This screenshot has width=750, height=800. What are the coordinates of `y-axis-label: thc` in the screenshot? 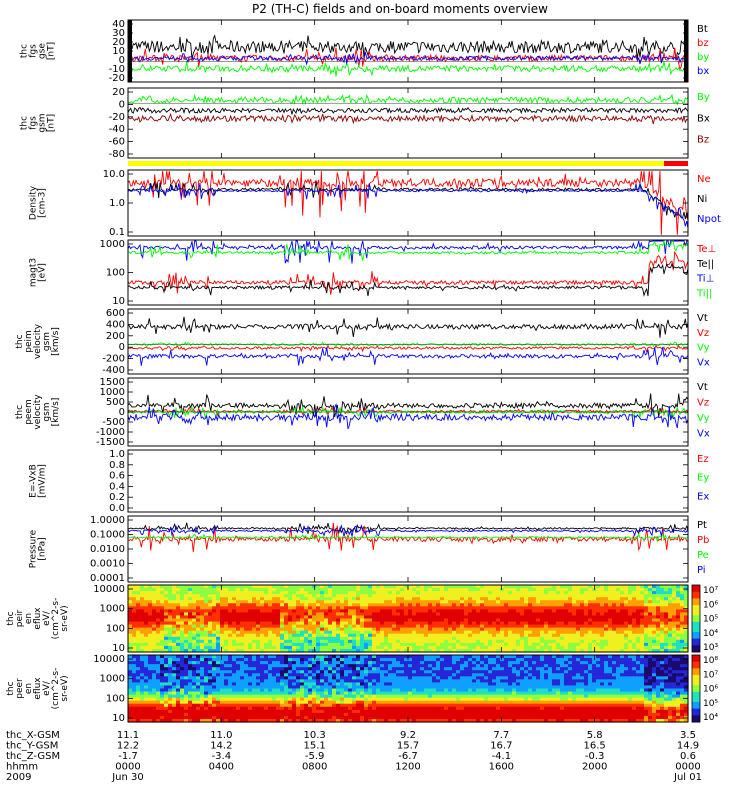 It's located at (11, 618).